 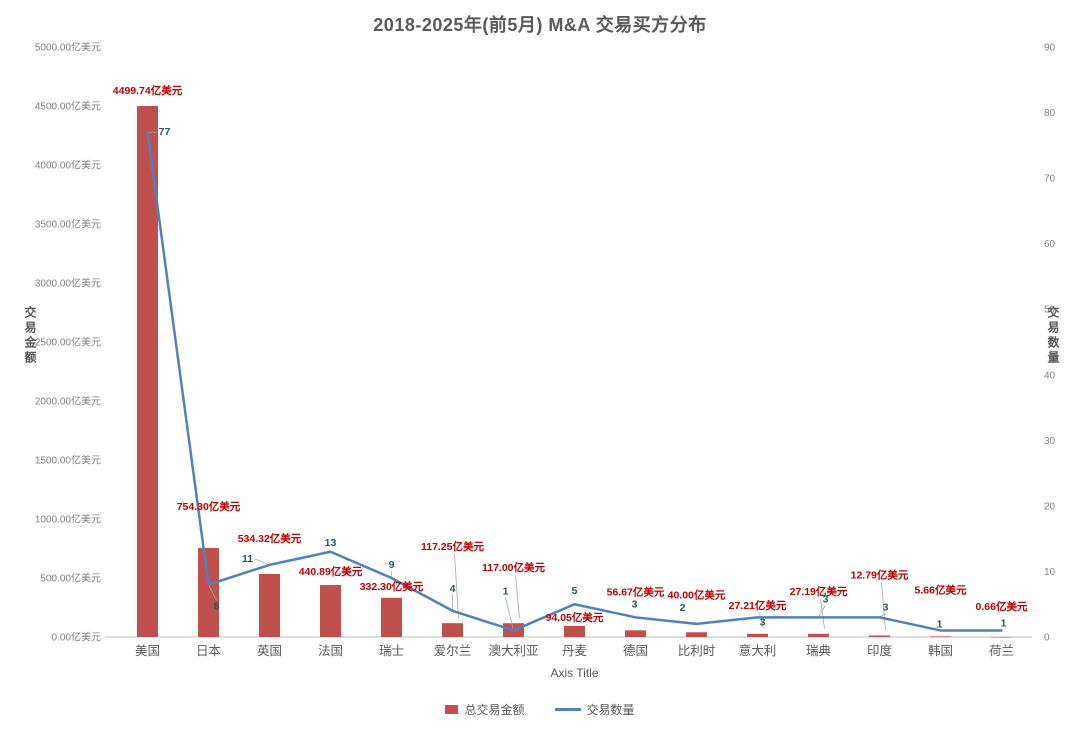 What do you see at coordinates (391, 651) in the screenshot?
I see `category-label: 瑞士` at bounding box center [391, 651].